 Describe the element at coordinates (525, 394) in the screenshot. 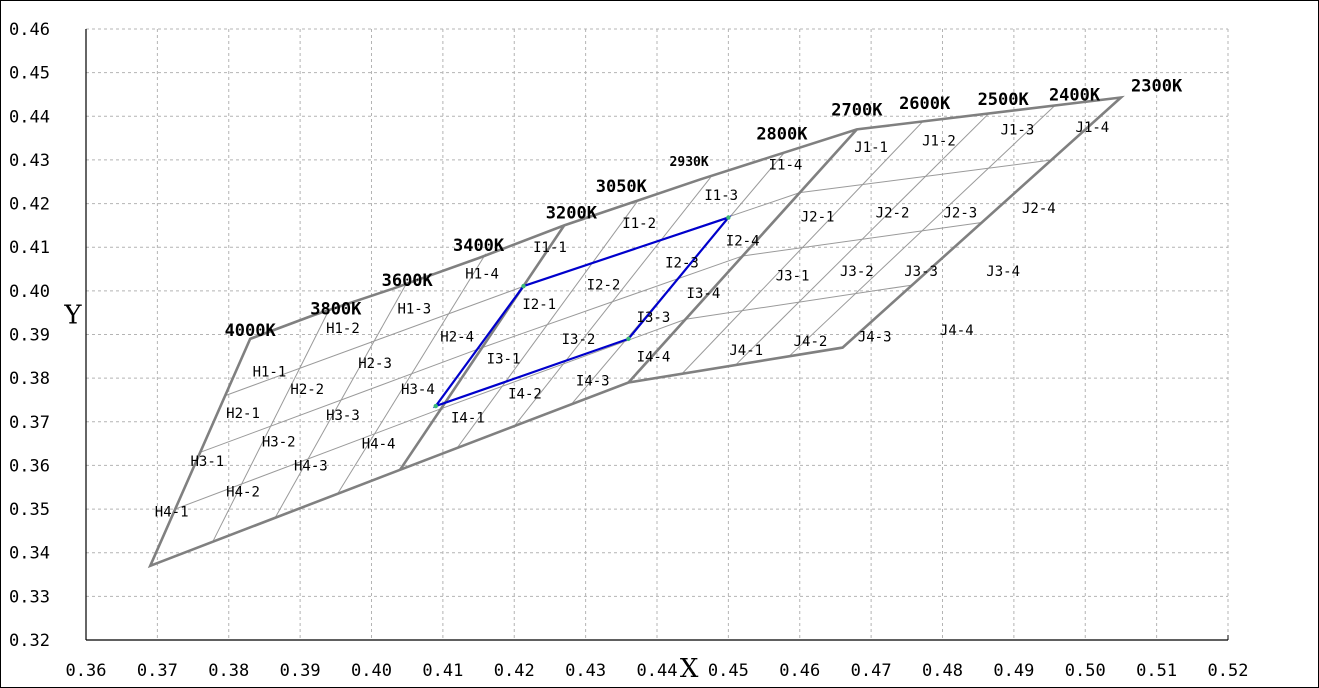

I see `bin-label: I4-2` at that location.